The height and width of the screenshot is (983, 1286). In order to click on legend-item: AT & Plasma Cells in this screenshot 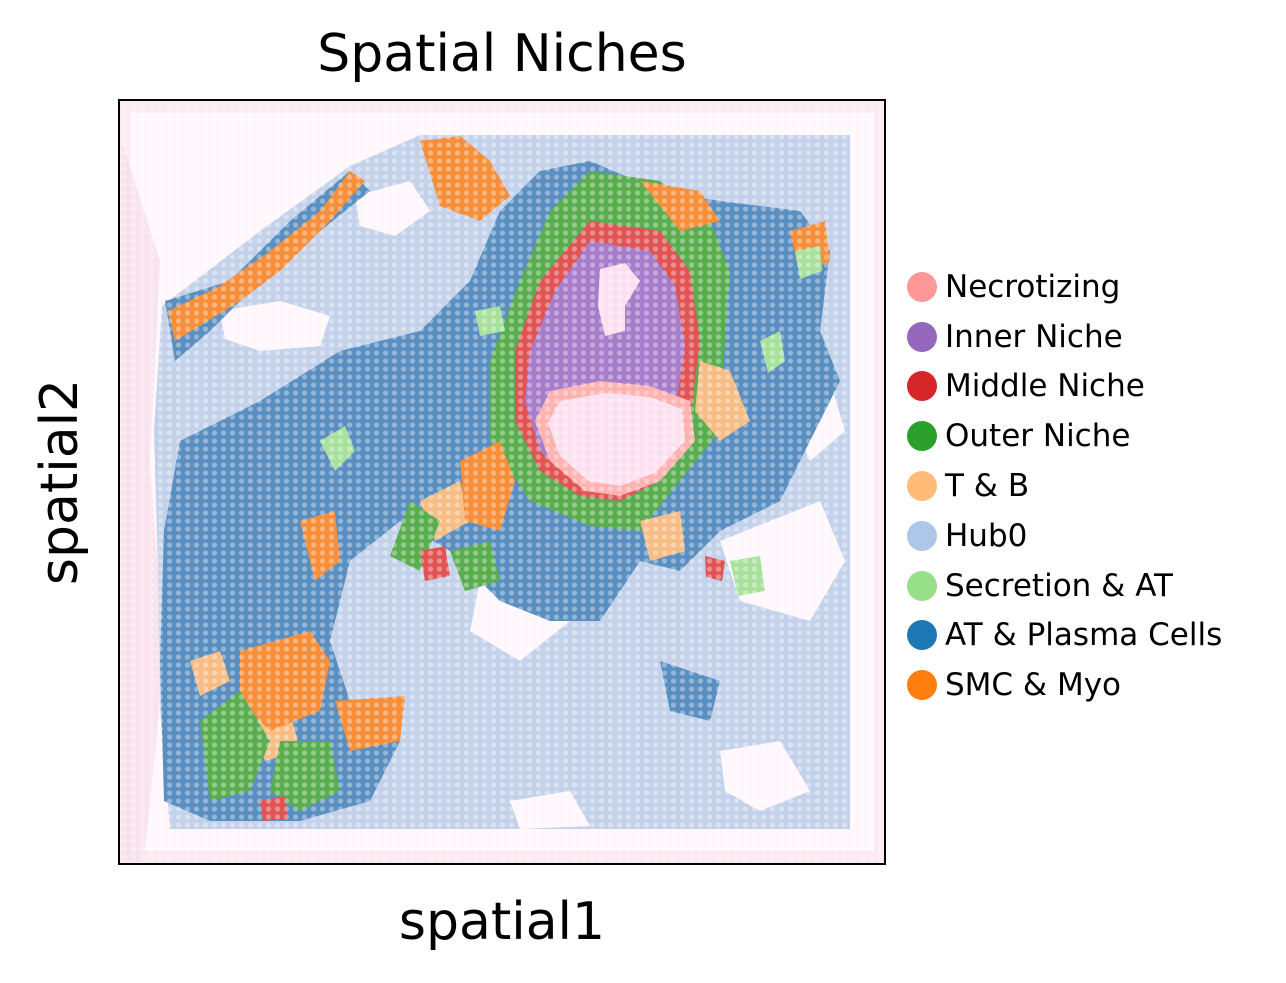, I will do `click(1064, 636)`.